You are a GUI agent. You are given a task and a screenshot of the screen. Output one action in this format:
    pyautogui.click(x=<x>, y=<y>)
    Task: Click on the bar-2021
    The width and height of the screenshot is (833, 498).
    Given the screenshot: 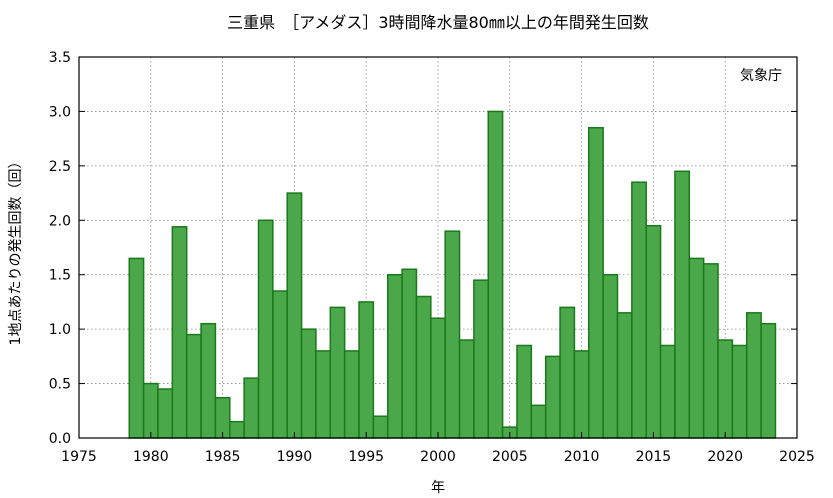 What is the action you would take?
    pyautogui.click(x=739, y=391)
    